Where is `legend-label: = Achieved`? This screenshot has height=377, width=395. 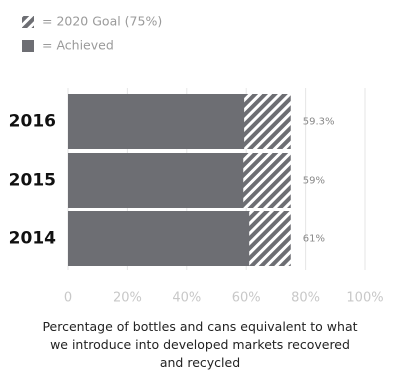
legend-label: = Achieved is located at coordinates (78, 45).